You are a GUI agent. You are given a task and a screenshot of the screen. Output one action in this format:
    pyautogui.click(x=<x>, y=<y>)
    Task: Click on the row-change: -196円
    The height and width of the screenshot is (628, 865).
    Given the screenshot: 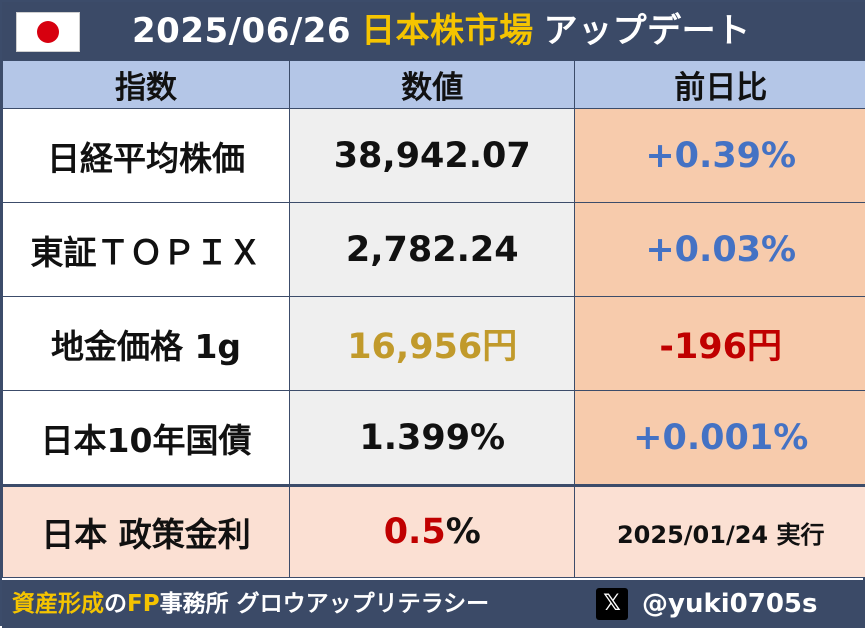 What is the action you would take?
    pyautogui.click(x=720, y=344)
    